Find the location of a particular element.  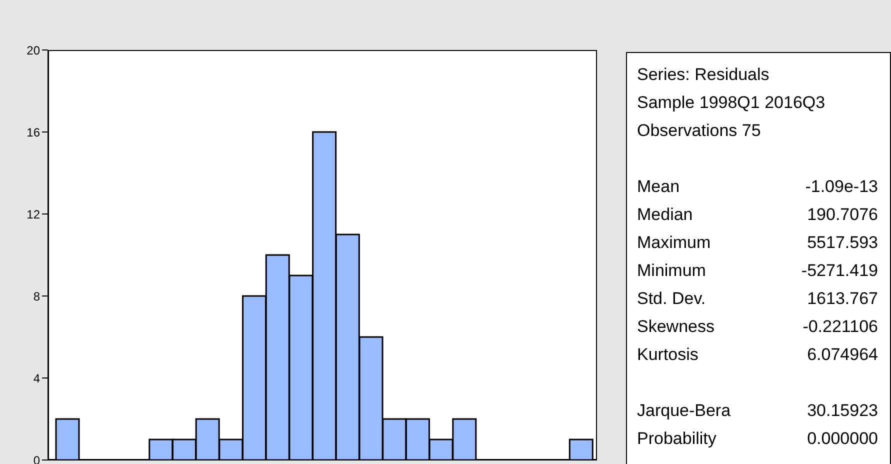

y-tick-label: 16 is located at coordinates (33, 132).